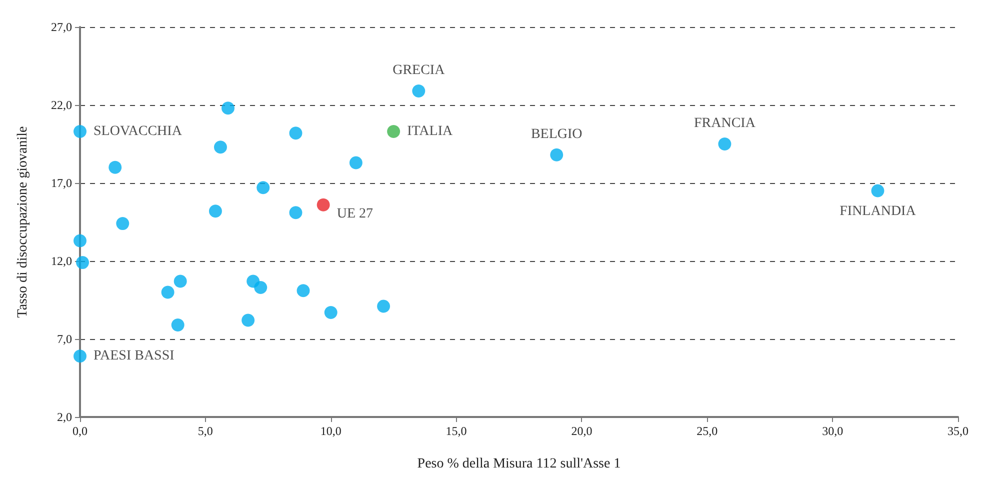 The image size is (982, 488). I want to click on x-tick-label: 30,0, so click(833, 431).